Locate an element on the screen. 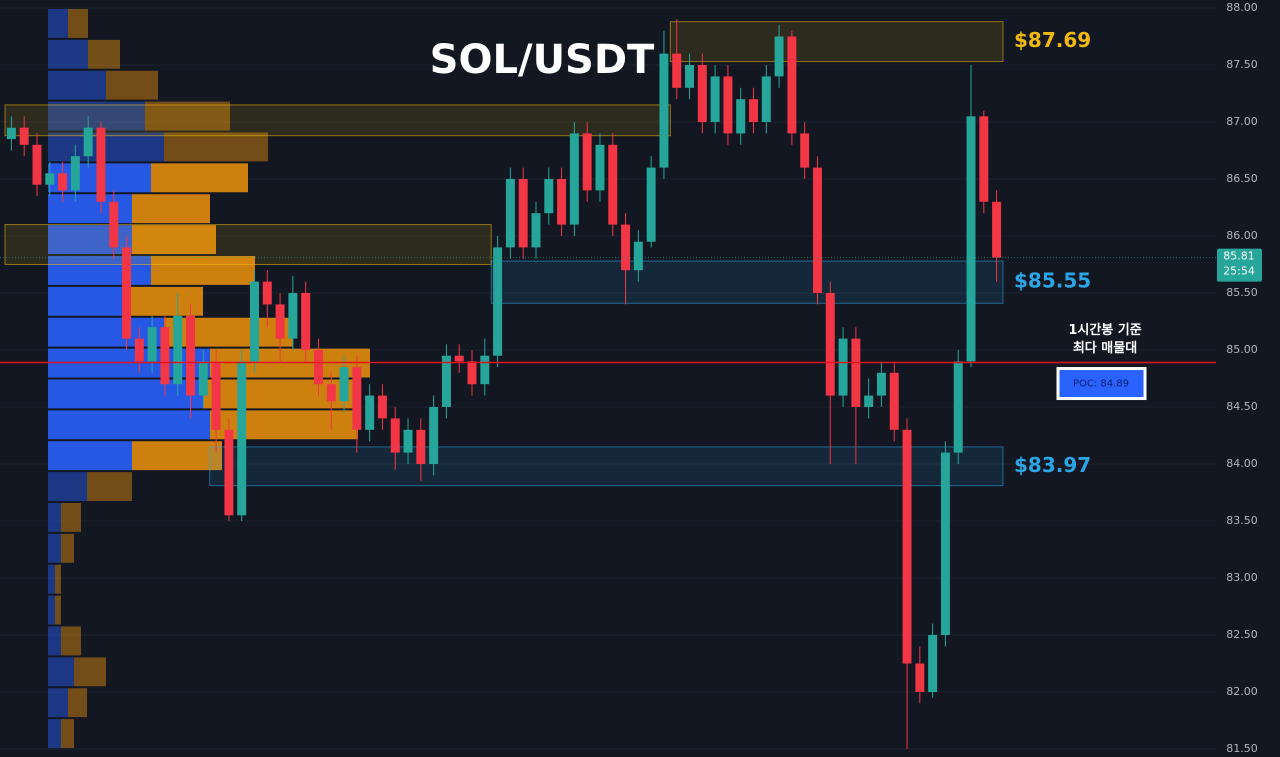 The image size is (1280, 757). y-tick-label: 81.50 is located at coordinates (1242, 748).